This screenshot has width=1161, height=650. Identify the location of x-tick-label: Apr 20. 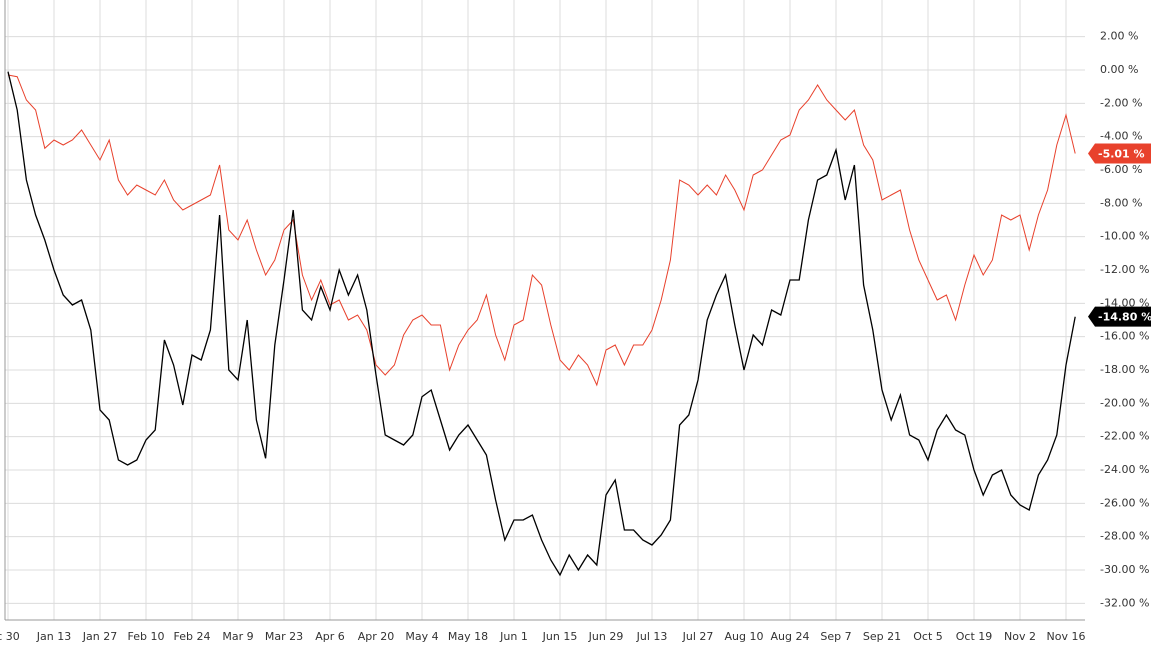
(376, 636).